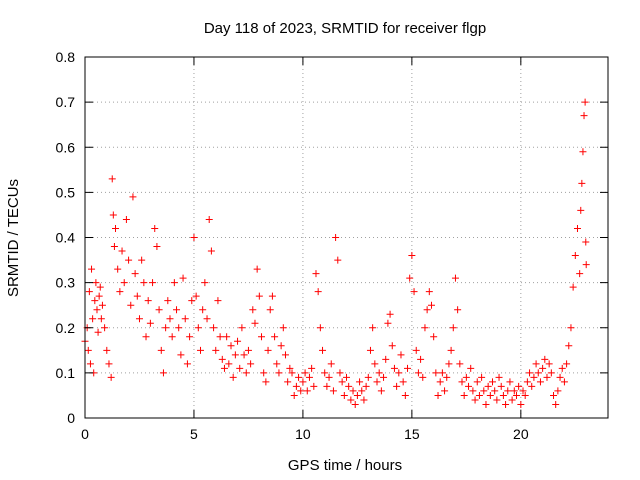 Image resolution: width=640 pixels, height=480 pixels. What do you see at coordinates (194, 434) in the screenshot?
I see `x-tick-label: 5` at bounding box center [194, 434].